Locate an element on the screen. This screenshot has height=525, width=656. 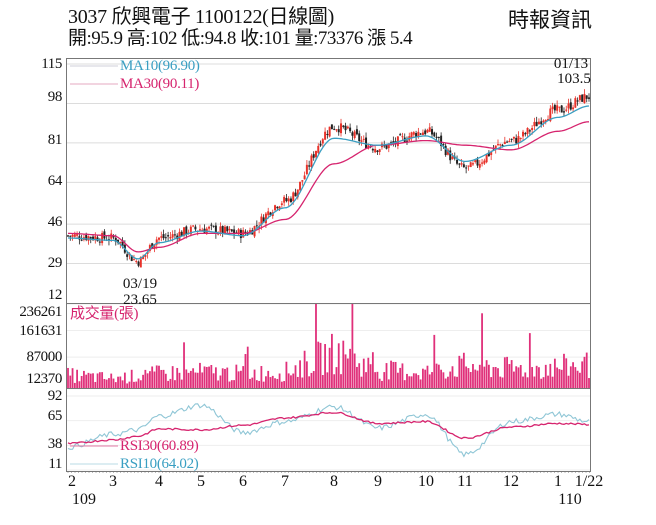
brand-label: 時報資訊 is located at coordinates (550, 20).